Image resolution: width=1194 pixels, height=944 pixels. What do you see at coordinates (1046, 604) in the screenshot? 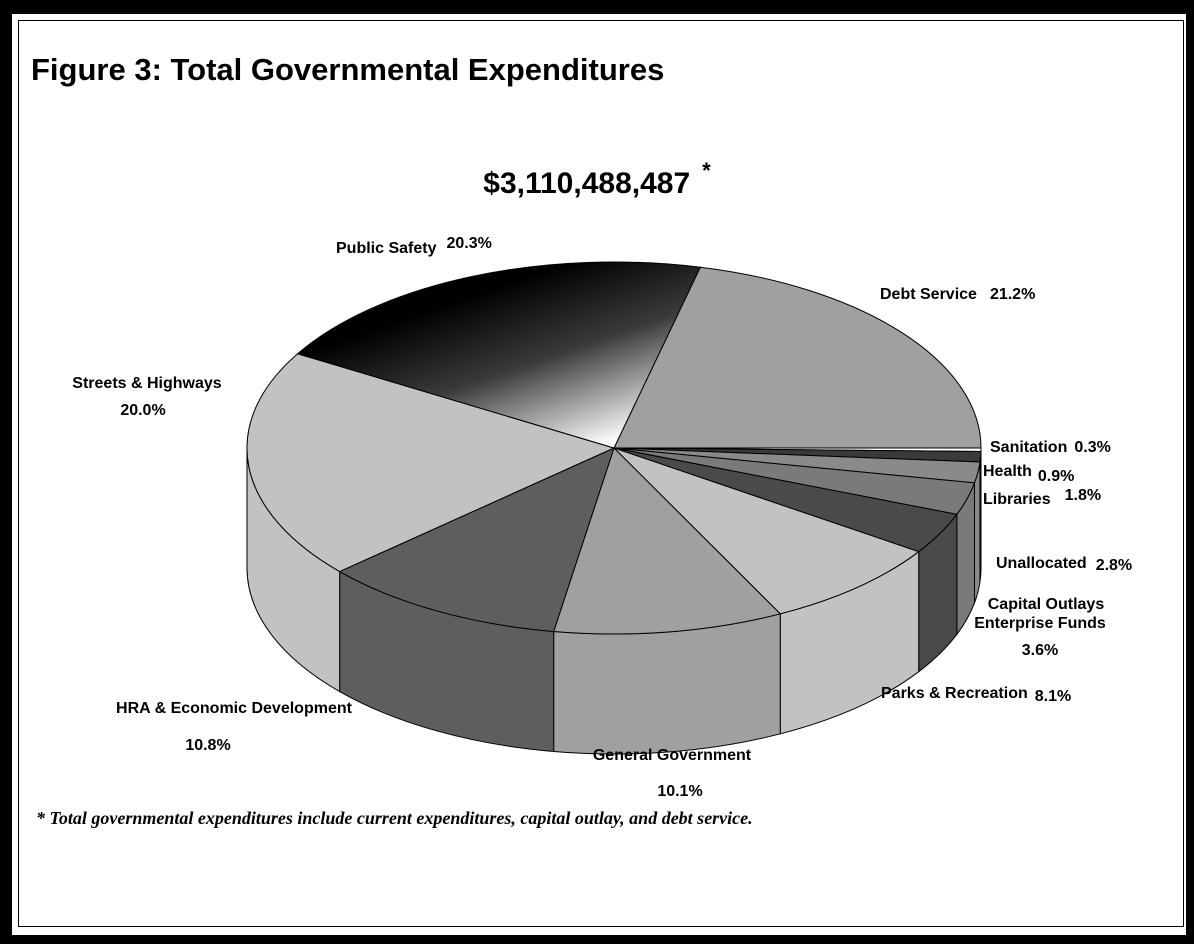
I see `label-capital-outlays-line1: Capital Outlays` at bounding box center [1046, 604].